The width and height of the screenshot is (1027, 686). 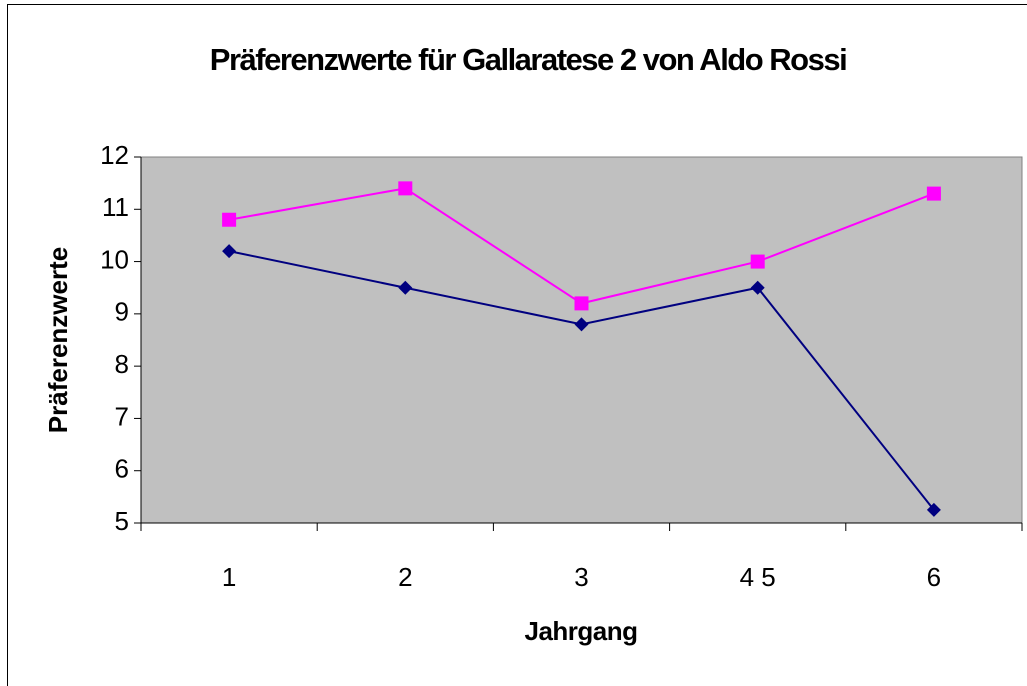 I want to click on x-tick-label: 3, so click(x=581, y=577).